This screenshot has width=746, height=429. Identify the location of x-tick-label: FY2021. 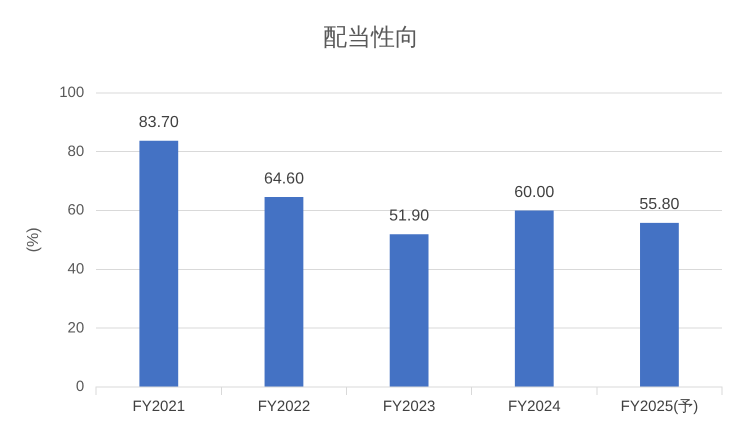
(159, 407).